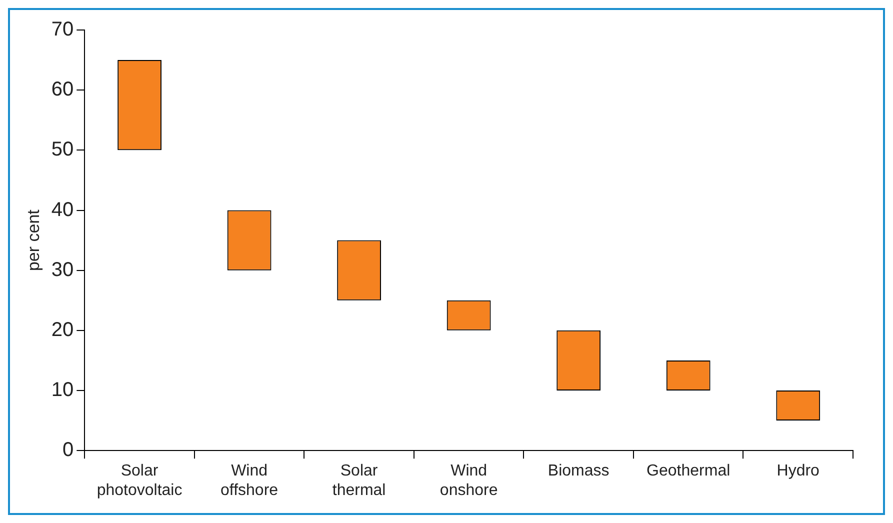  What do you see at coordinates (62, 329) in the screenshot?
I see `y-tick-label: 20` at bounding box center [62, 329].